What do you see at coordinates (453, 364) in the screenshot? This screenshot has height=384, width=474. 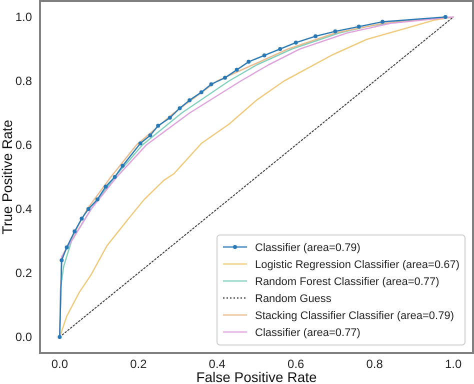 I see `x-tick-label: 1.0` at bounding box center [453, 364].